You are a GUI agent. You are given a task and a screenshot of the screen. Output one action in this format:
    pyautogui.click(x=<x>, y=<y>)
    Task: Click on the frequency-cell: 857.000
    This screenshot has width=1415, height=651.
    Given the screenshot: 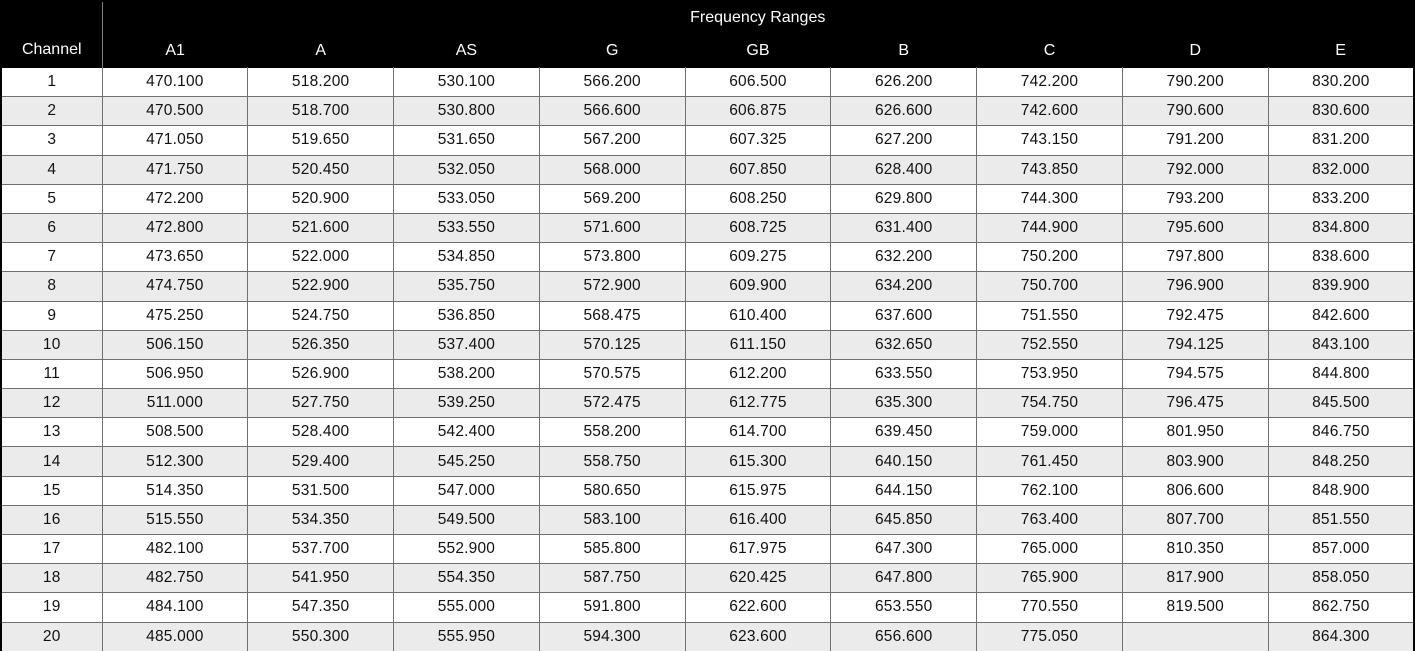 What is the action you would take?
    pyautogui.click(x=1341, y=549)
    